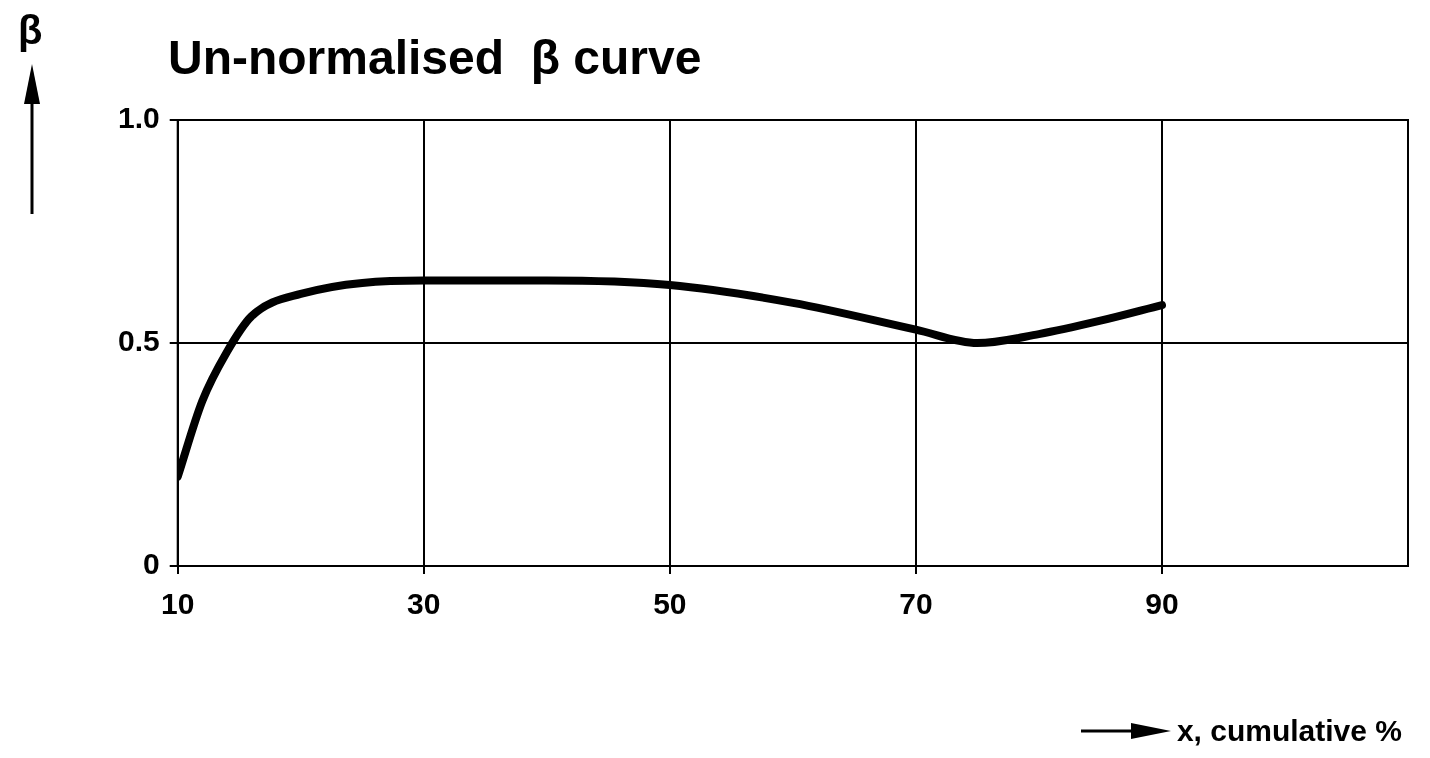 This screenshot has height=758, width=1430. What do you see at coordinates (138, 341) in the screenshot?
I see `y-tick-label: 0.5` at bounding box center [138, 341].